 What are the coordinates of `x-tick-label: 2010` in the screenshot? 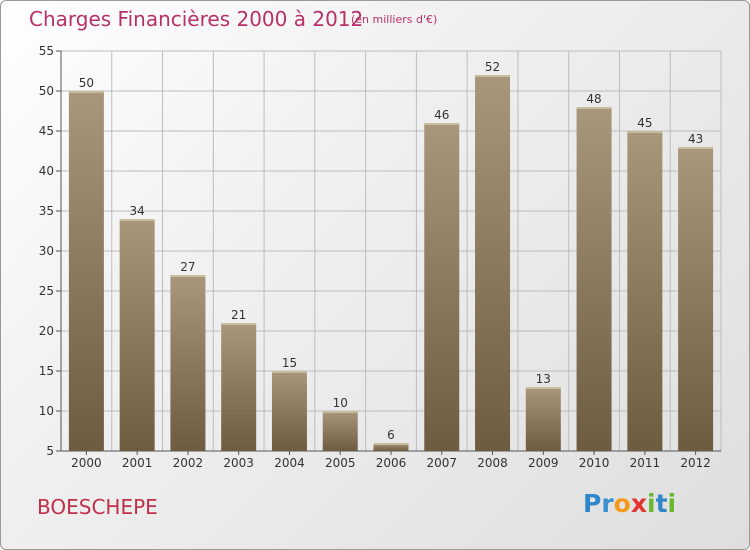 It's located at (594, 463).